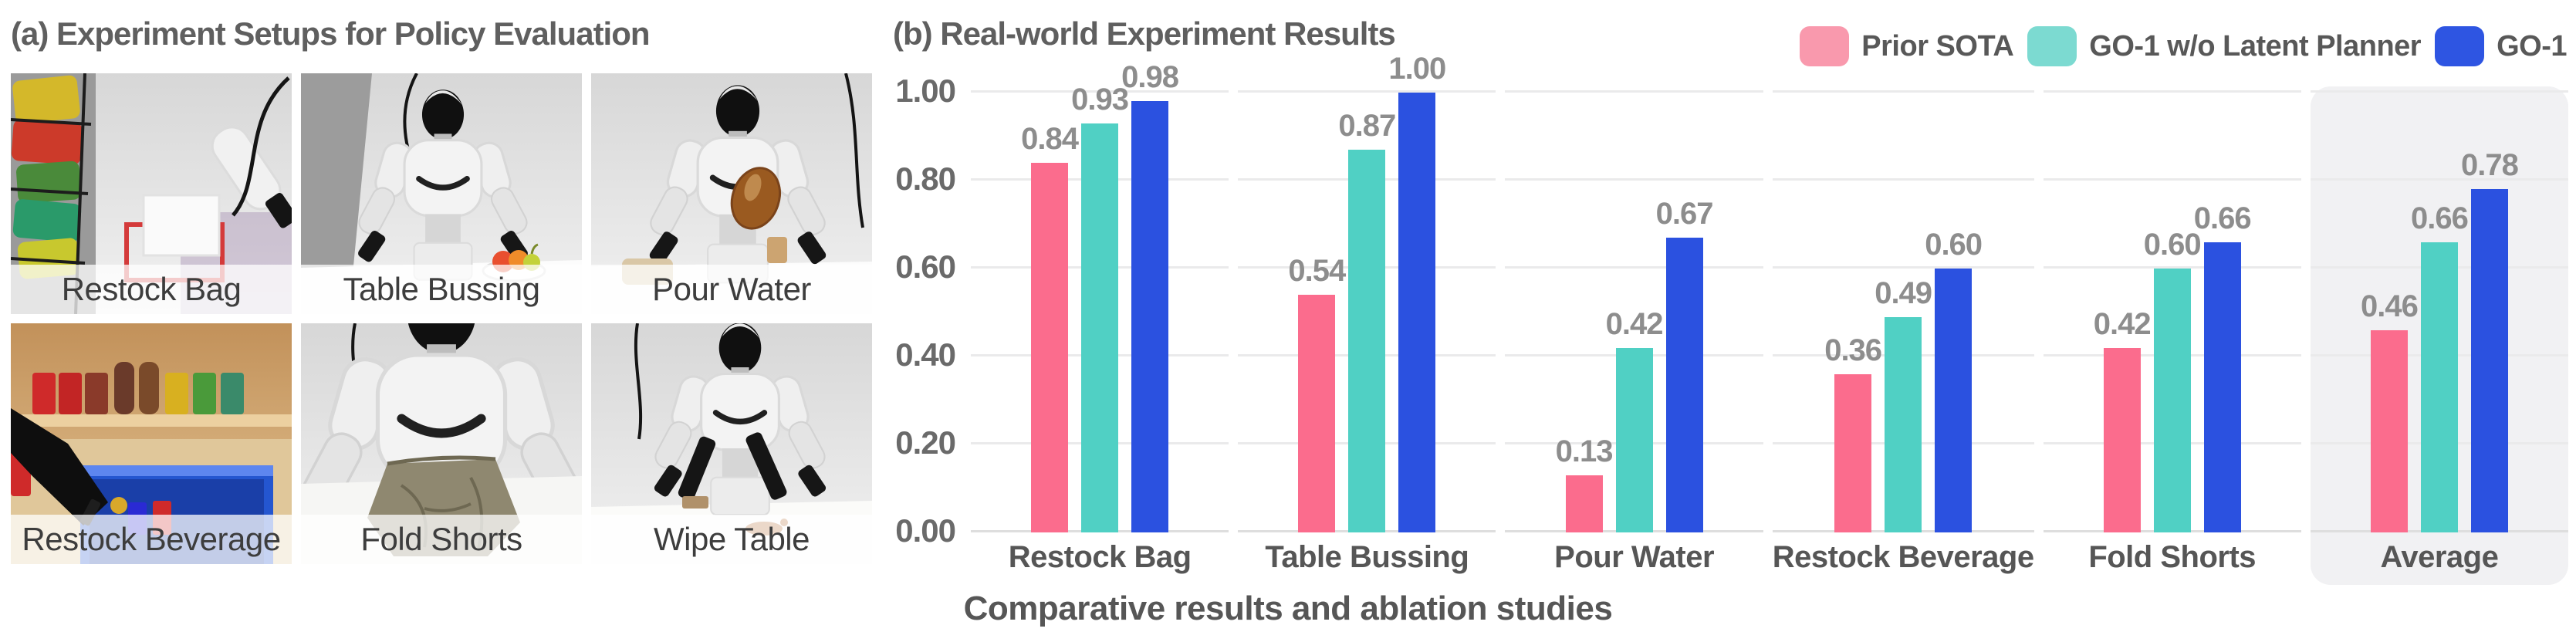  What do you see at coordinates (2489, 165) in the screenshot?
I see `bar-value-label: 0.78` at bounding box center [2489, 165].